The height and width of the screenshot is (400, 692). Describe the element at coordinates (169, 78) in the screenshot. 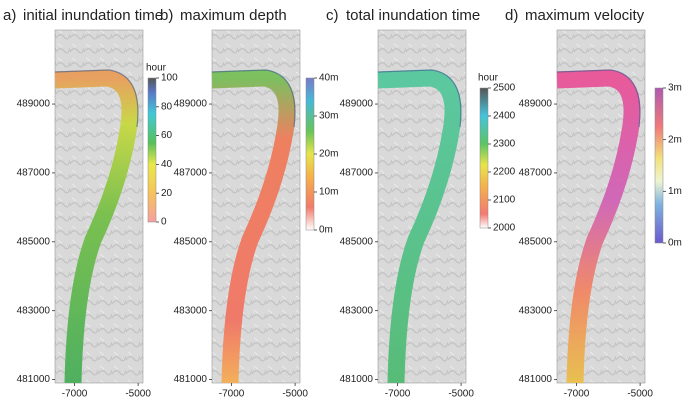

I see `colorbar-tick-label: 100` at that location.